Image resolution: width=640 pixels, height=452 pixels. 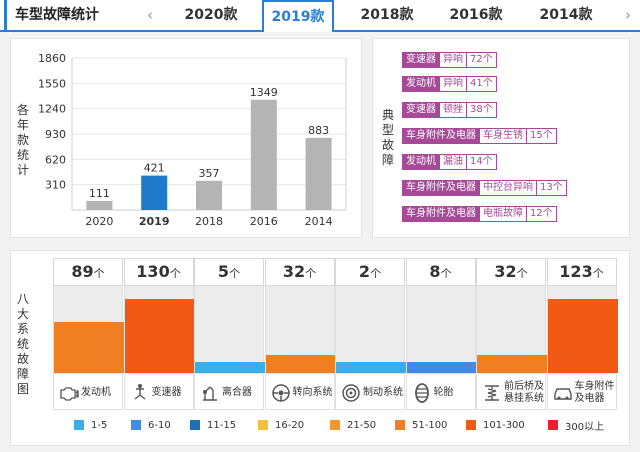 What do you see at coordinates (482, 162) in the screenshot?
I see `fault-count-tag: 14个` at bounding box center [482, 162].